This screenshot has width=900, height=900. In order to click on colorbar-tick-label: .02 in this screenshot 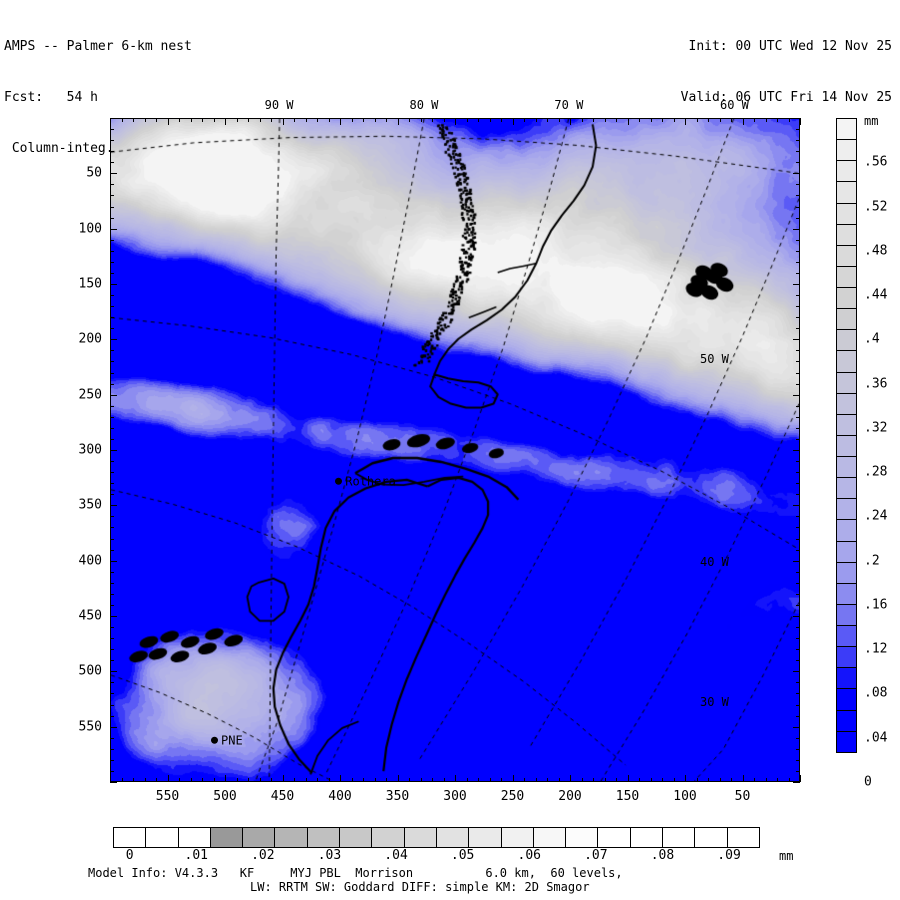, I will do `click(263, 855)`.